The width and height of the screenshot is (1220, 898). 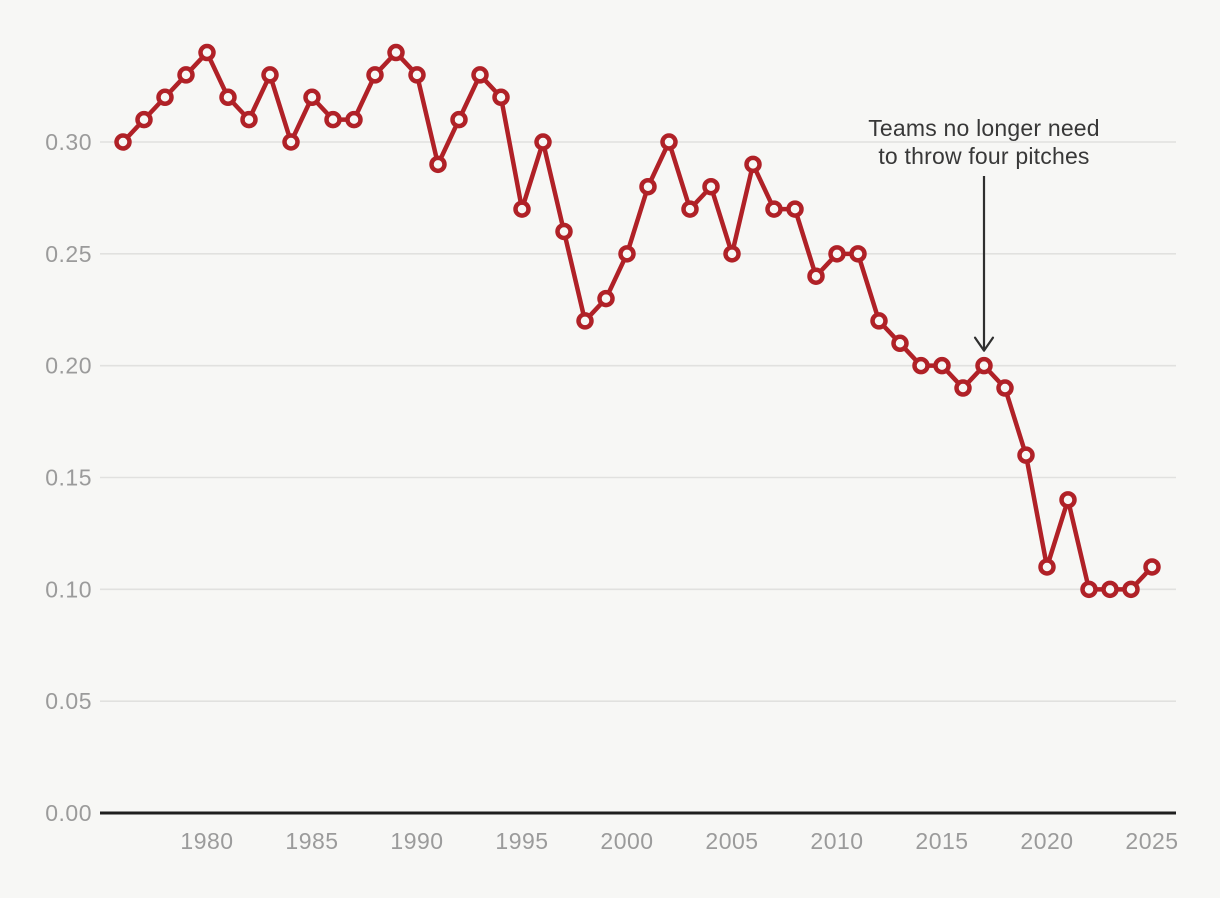 What do you see at coordinates (984, 156) in the screenshot?
I see `annotation-line-2: to throw four pitches` at bounding box center [984, 156].